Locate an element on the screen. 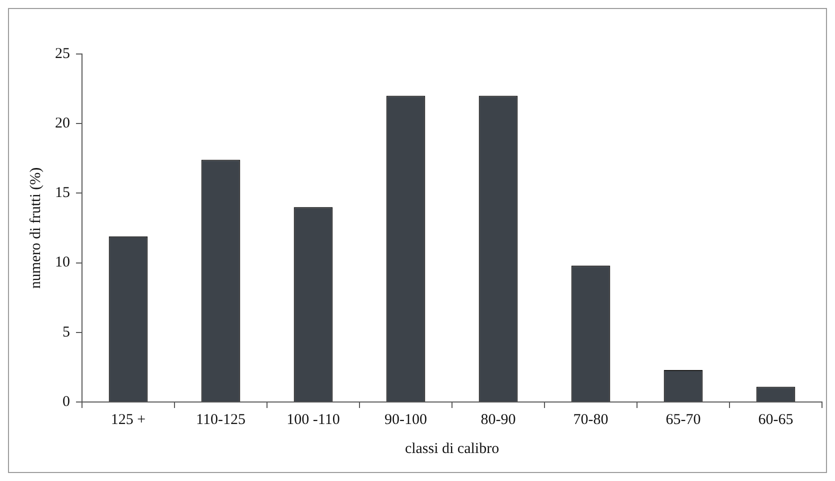 Image resolution: width=835 pixels, height=481 pixels. x-tick-label: 110-125 is located at coordinates (221, 420).